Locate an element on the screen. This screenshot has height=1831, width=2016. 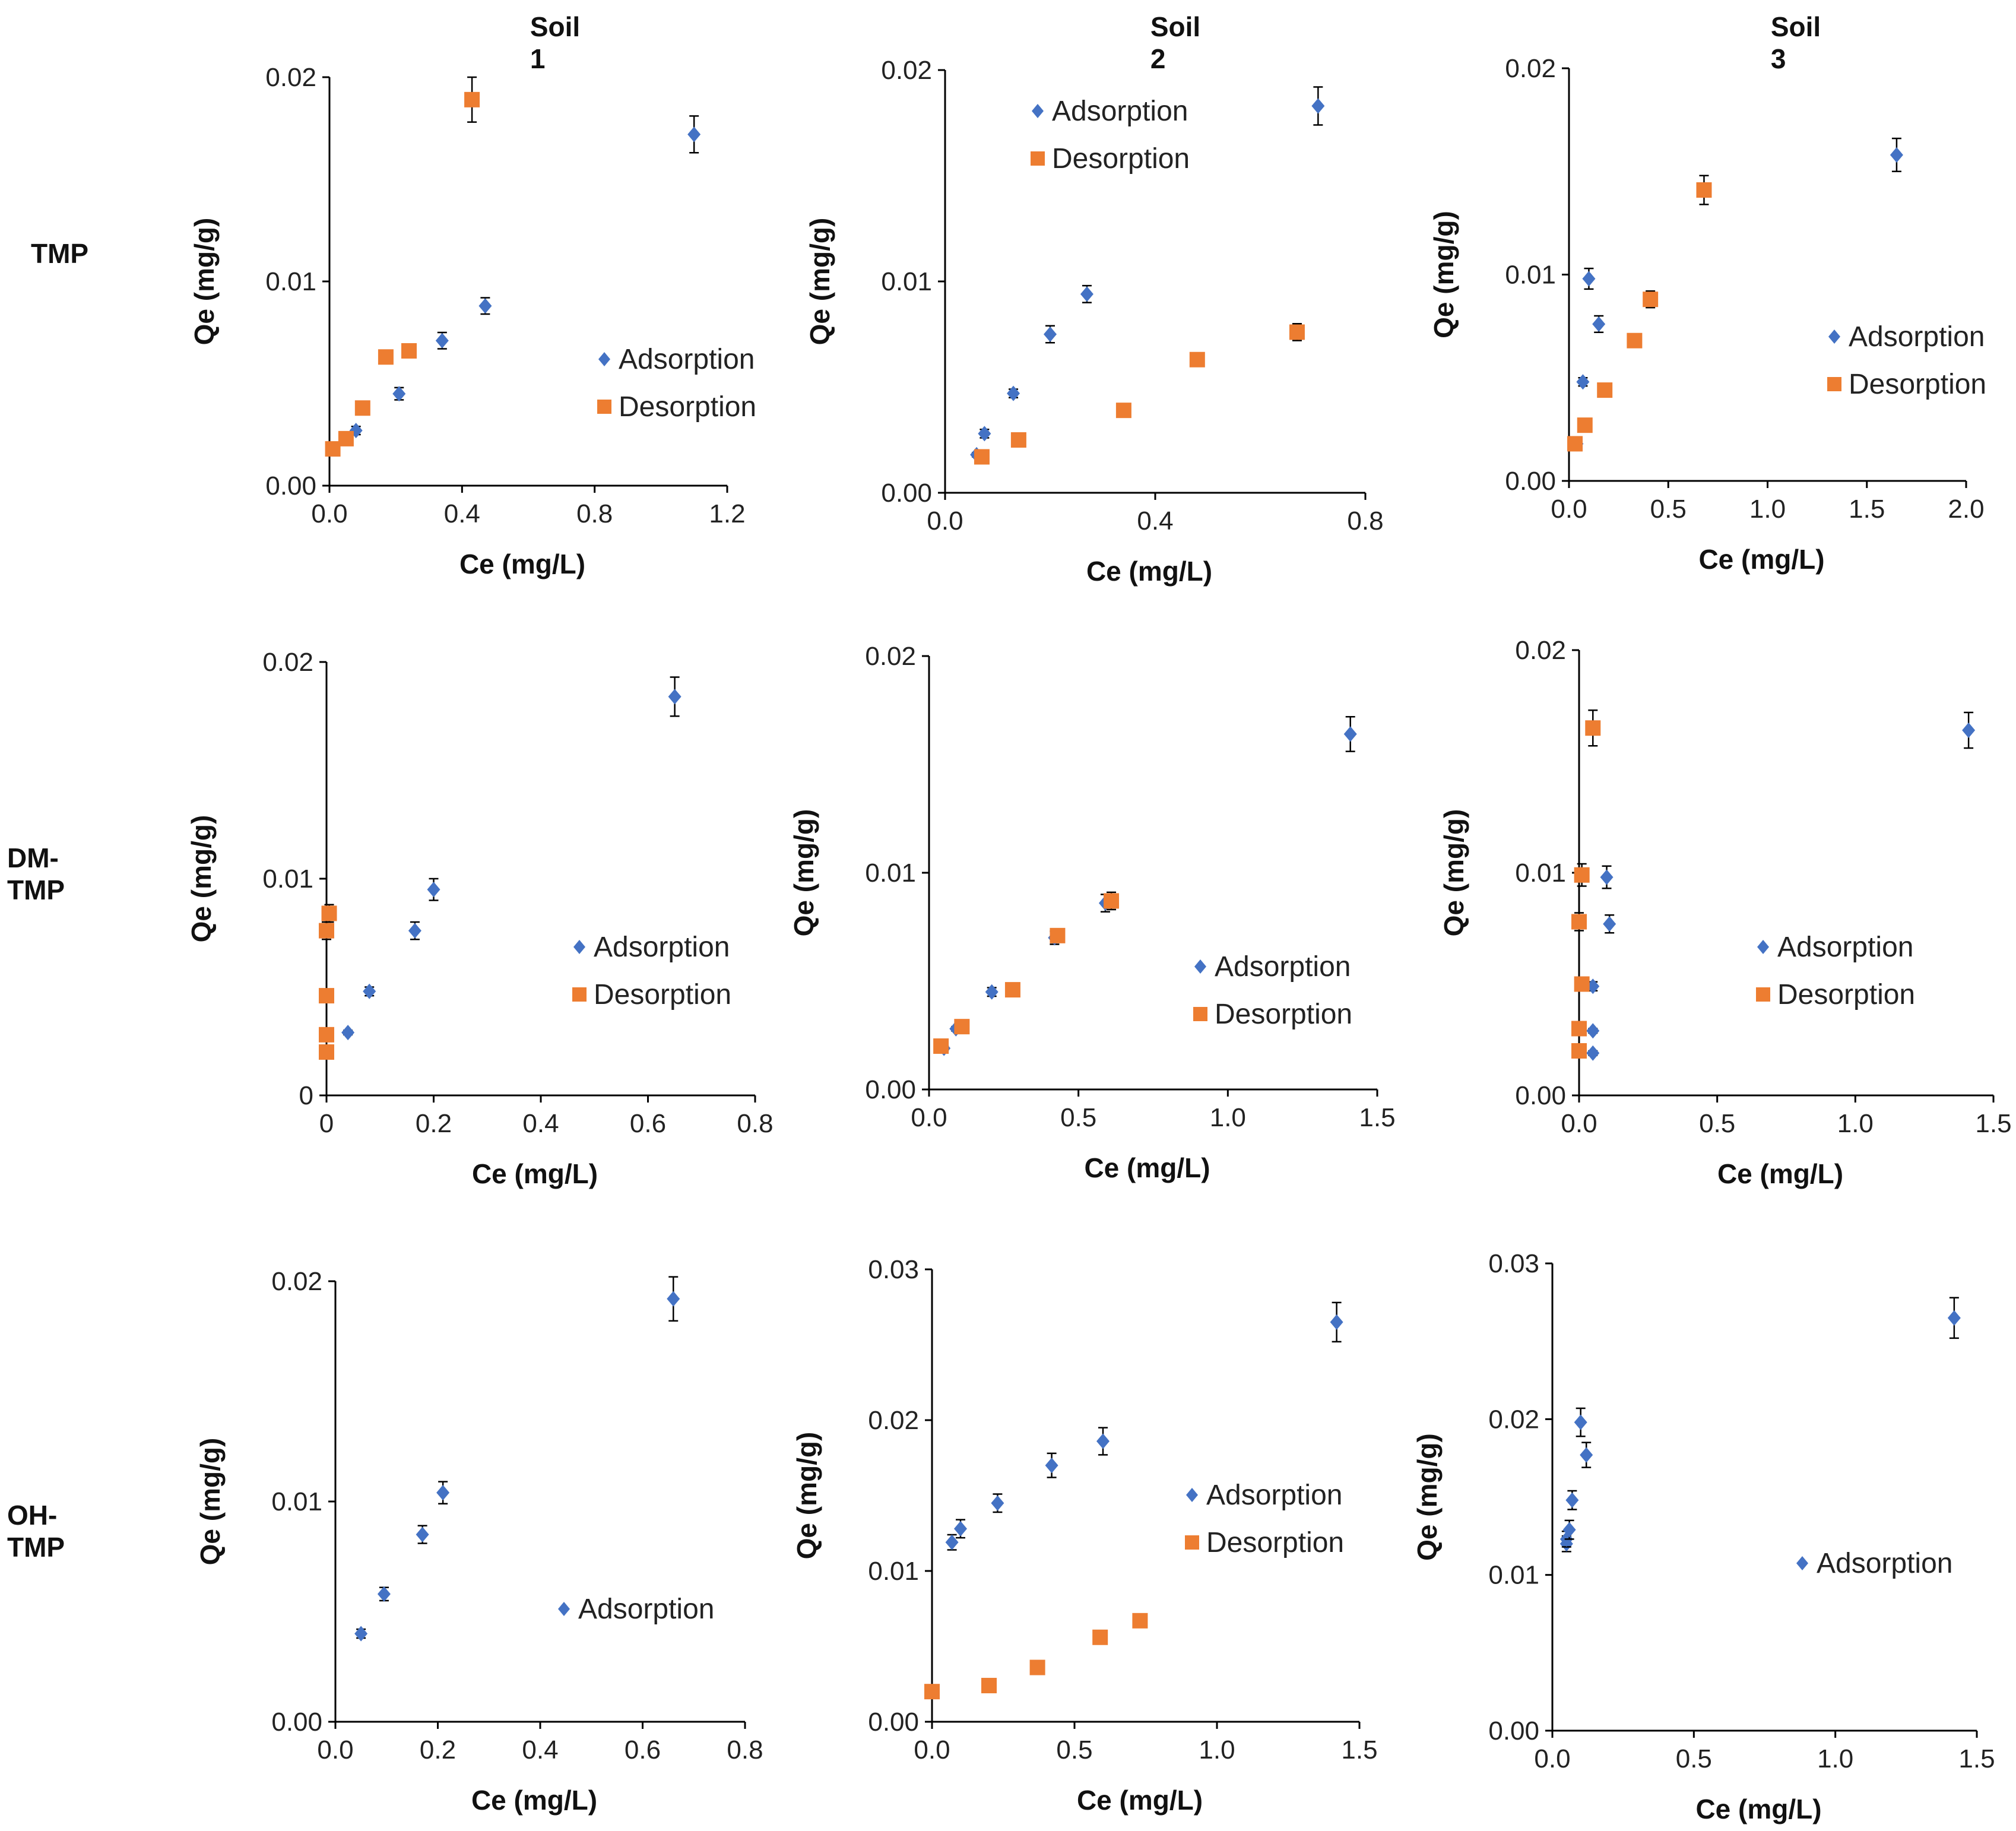
x-tick-label: 1.2 is located at coordinates (727, 513).